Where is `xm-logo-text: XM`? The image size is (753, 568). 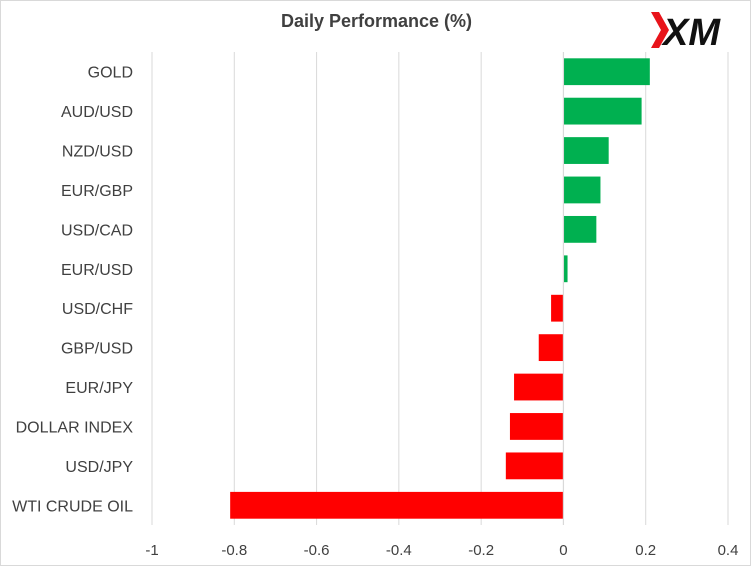 xm-logo-text: XM is located at coordinates (691, 32).